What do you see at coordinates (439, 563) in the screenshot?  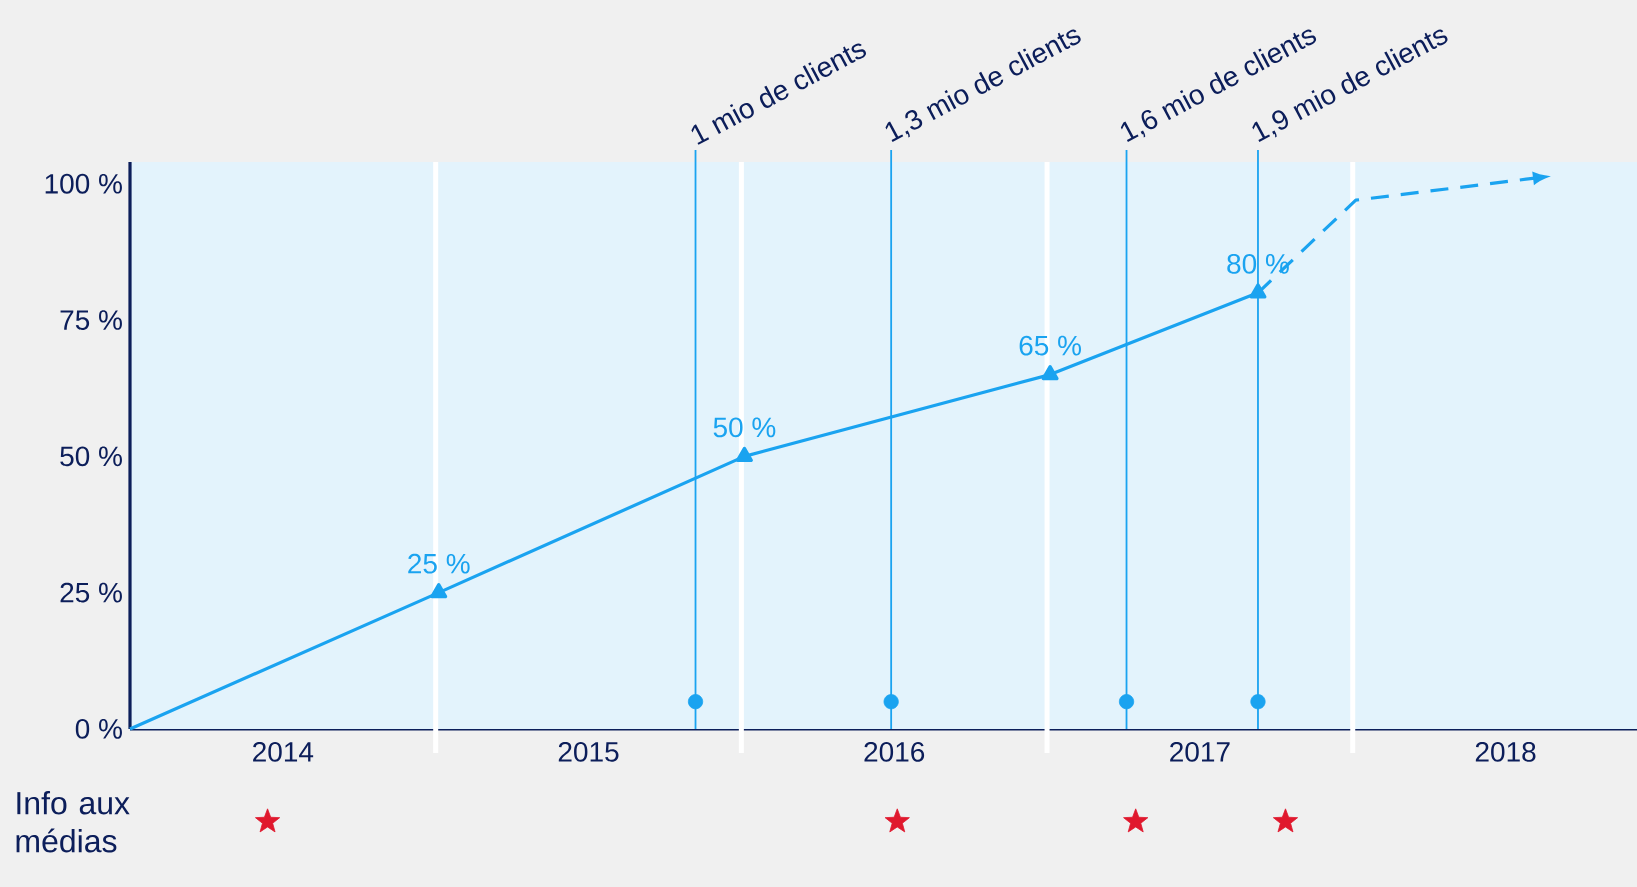 I see `data-label: 25 %` at bounding box center [439, 563].